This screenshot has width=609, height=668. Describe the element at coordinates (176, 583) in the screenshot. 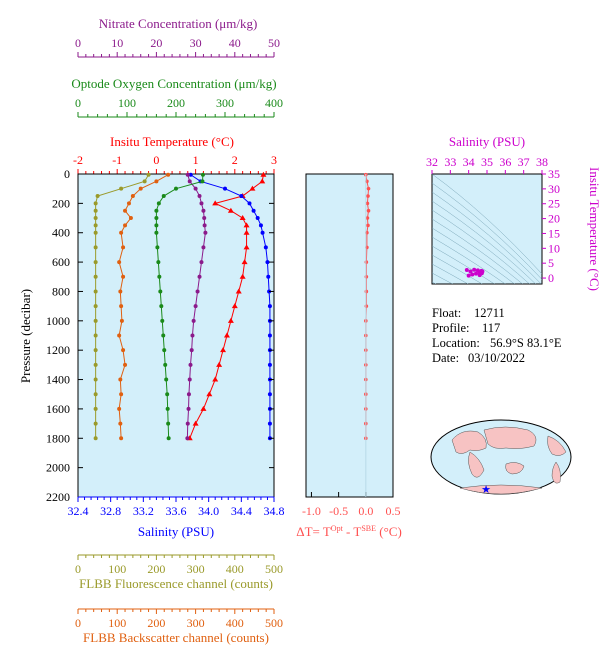

I see `fluorescence-axis-label: FLBB Fluorescence channel (counts)` at that location.